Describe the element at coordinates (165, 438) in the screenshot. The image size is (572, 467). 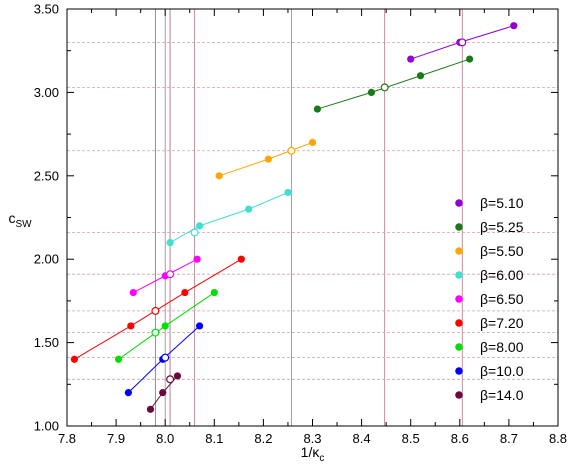
I see `x-tick-label: 8.0` at that location.